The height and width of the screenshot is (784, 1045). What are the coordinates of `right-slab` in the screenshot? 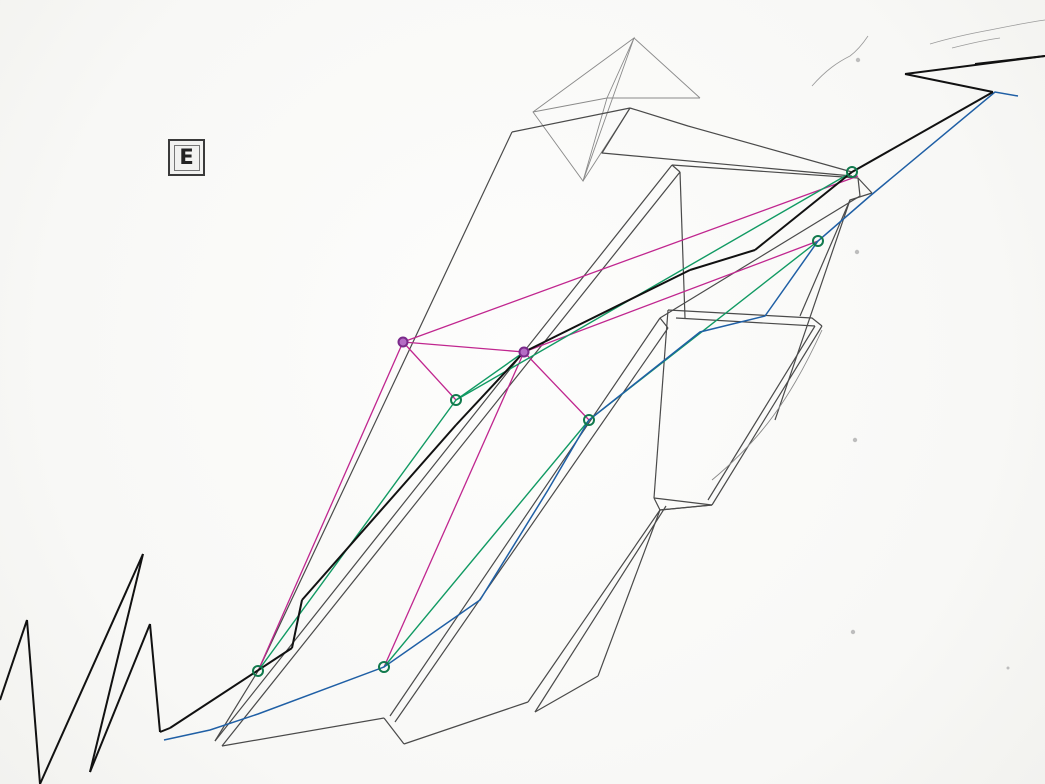 It's located at (675, 511).